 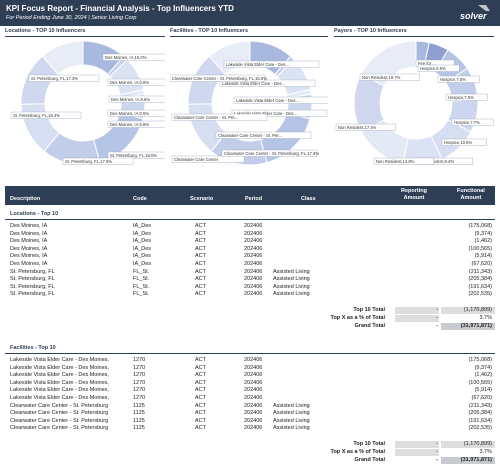 I want to click on slice-label: St. Petersburg, FL,17.5%, so click(x=88, y=161).